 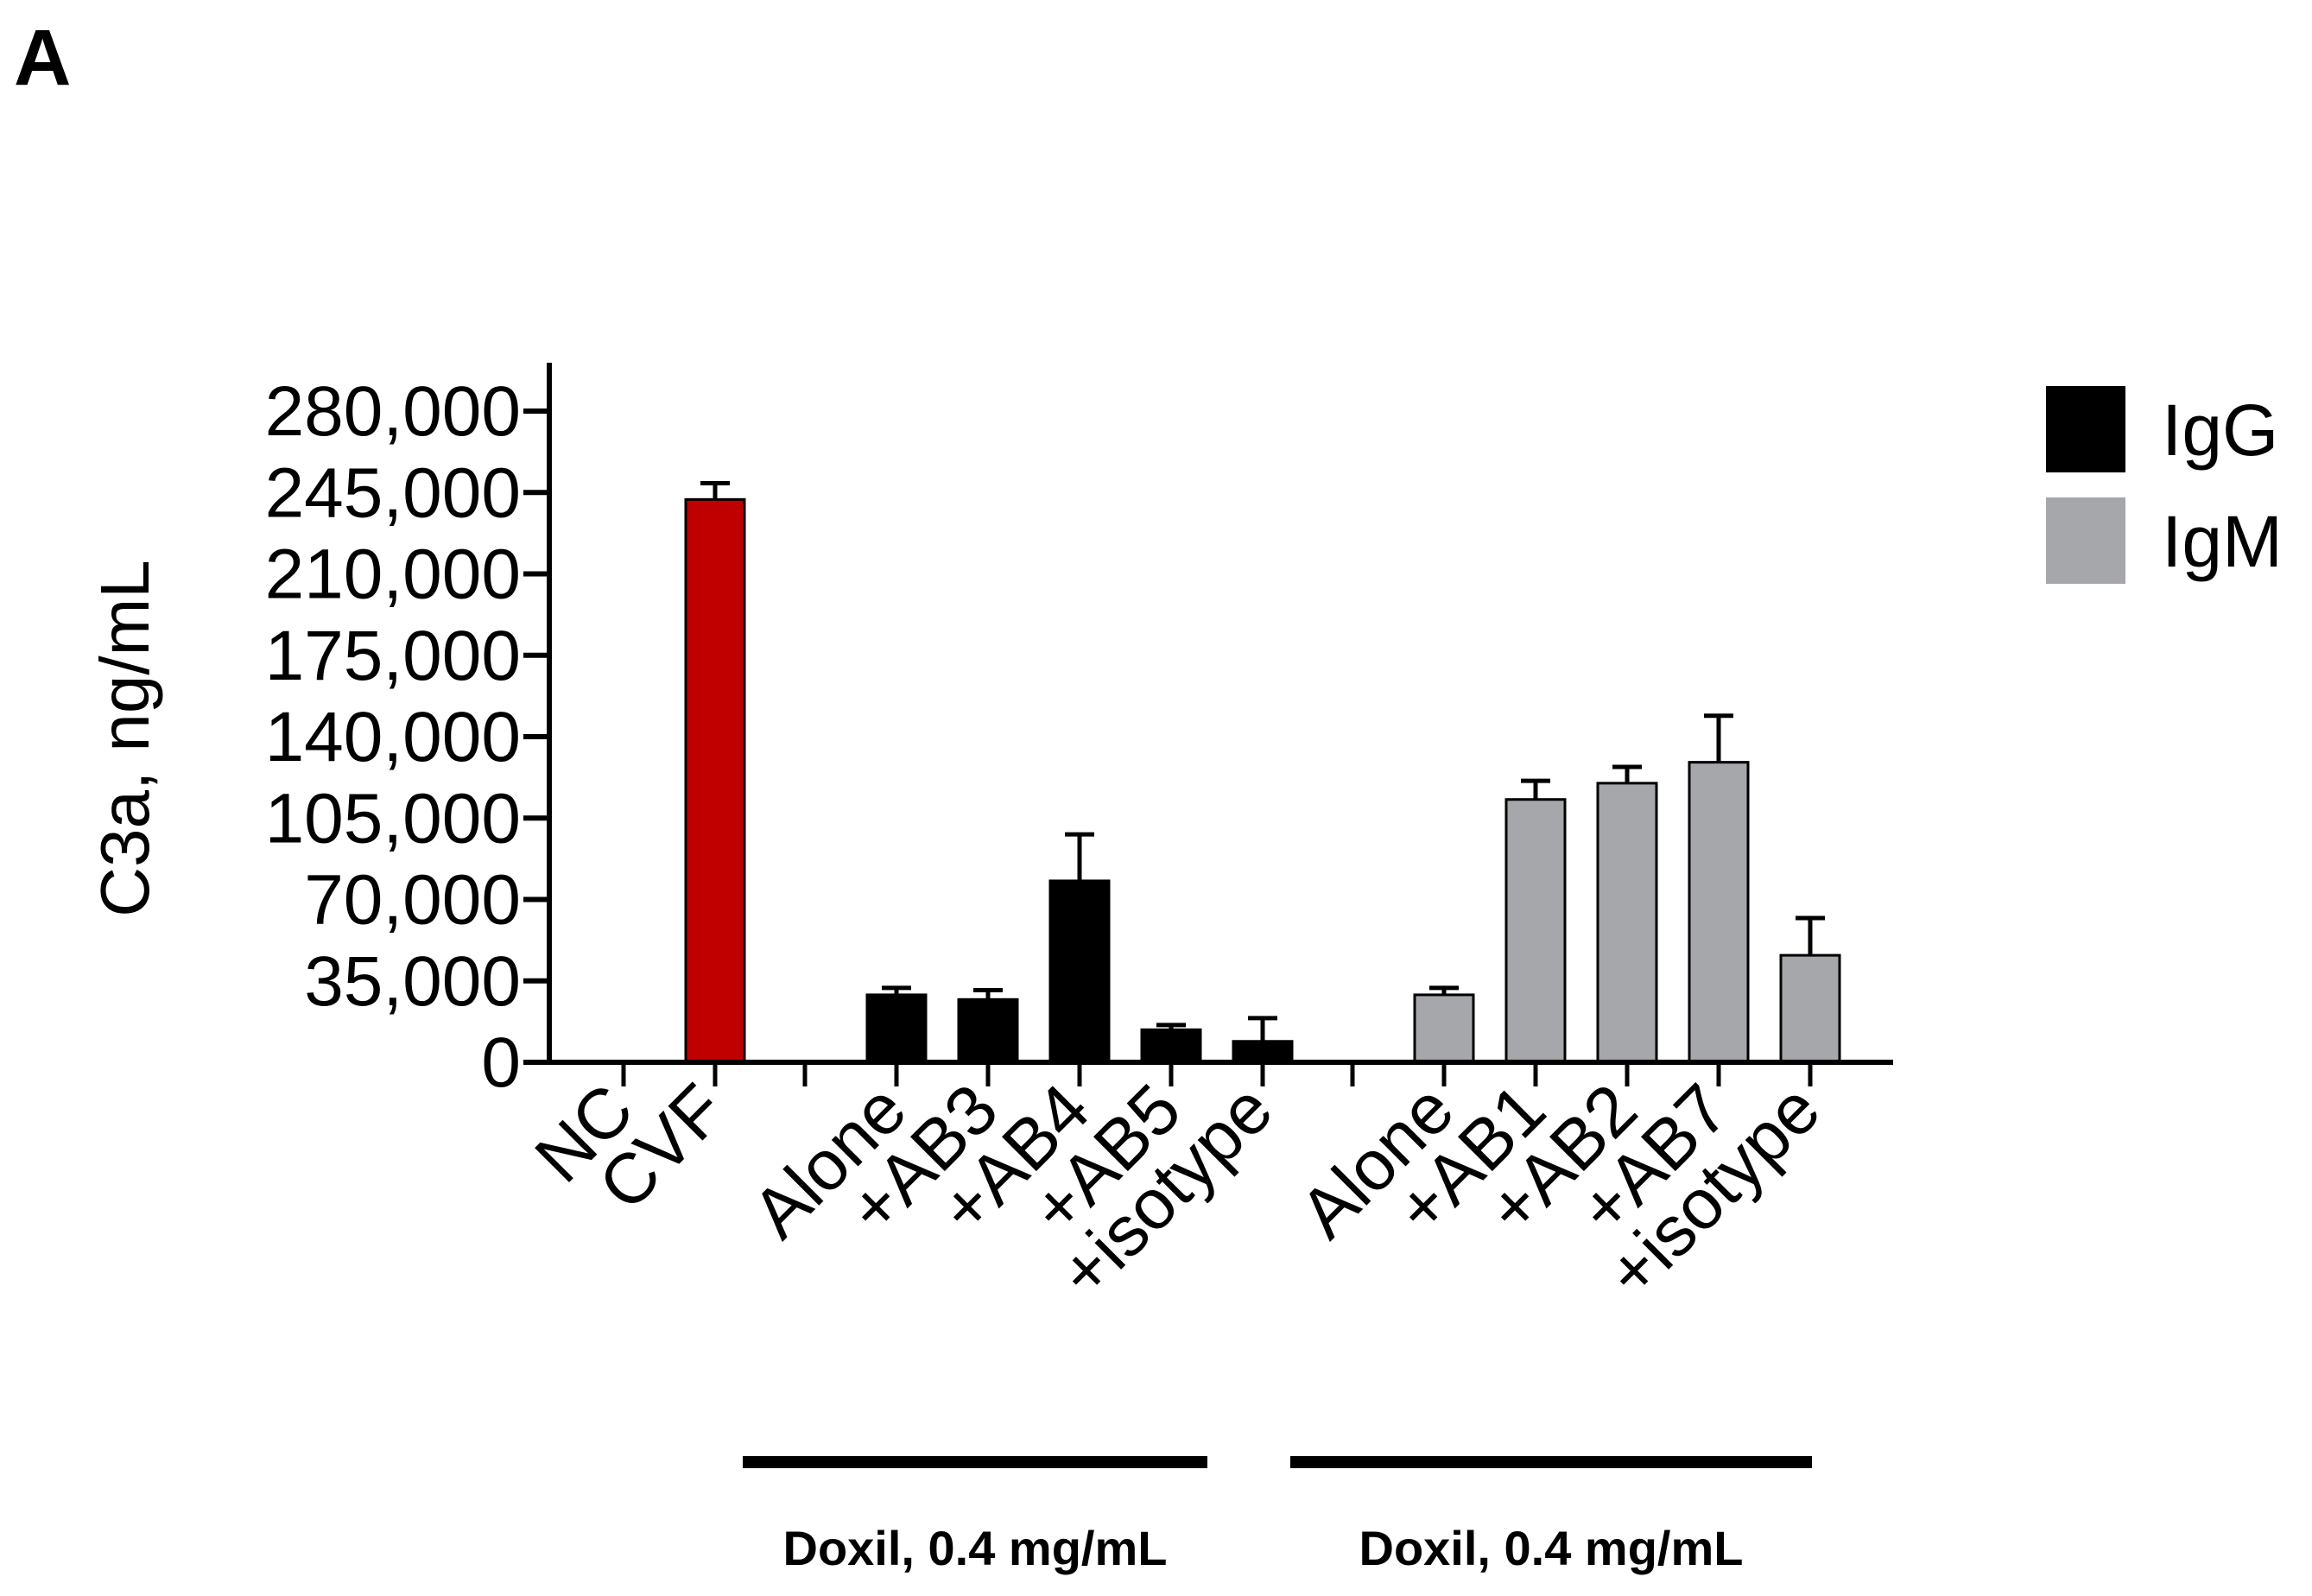 I want to click on group-brackets: Doxil, 0.4 mg/mL Doxil, 0.4 mg/mL, so click(x=1277, y=1515).